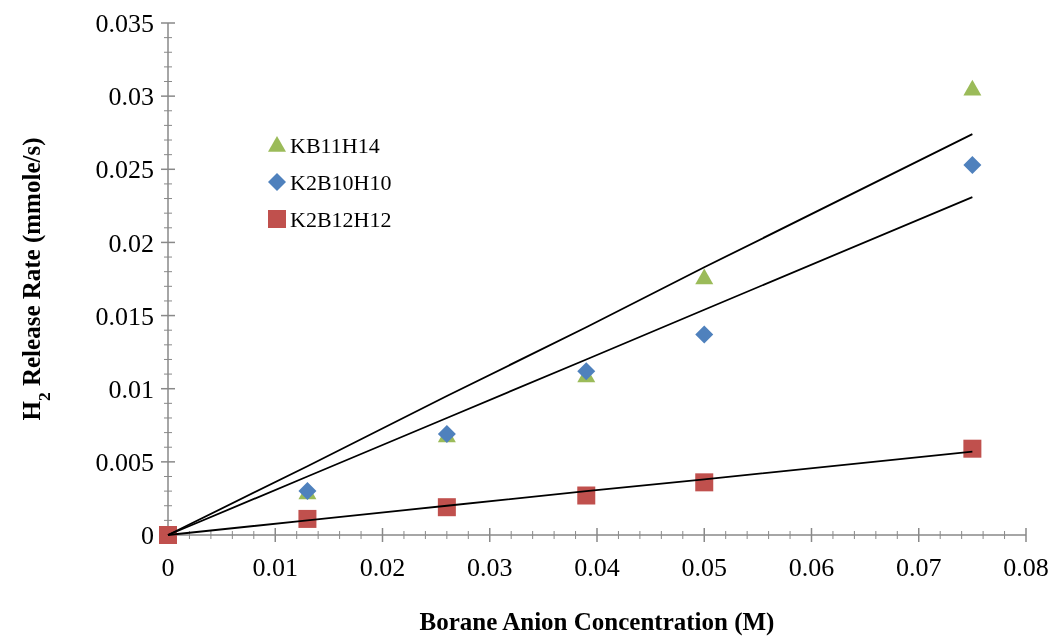 This screenshot has width=1060, height=643. Describe the element at coordinates (124, 24) in the screenshot. I see `y-tick-label: 0.035` at that location.